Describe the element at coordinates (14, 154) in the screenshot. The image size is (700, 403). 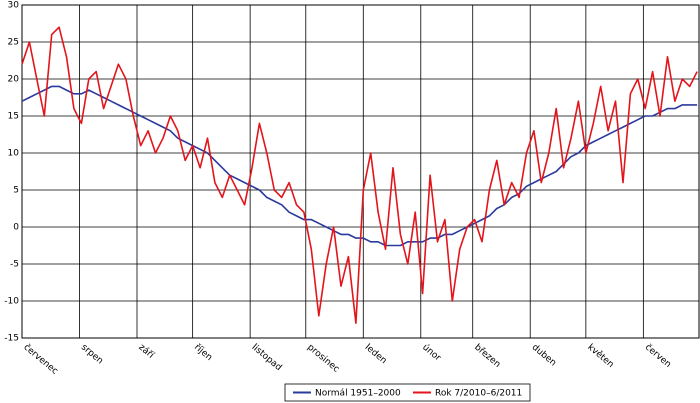
I see `y-tick-label: 10` at that location.